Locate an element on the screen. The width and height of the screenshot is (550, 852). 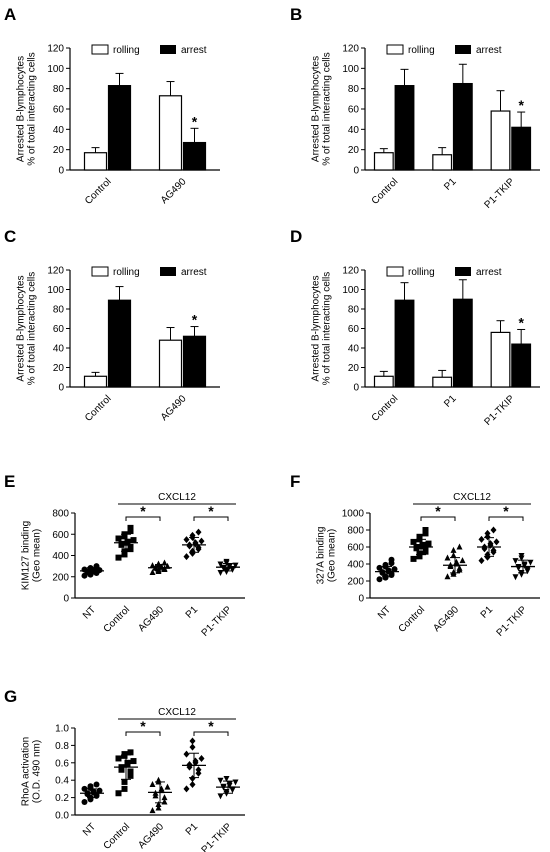
y-axis-label-line: (Geo mean) is located at coordinates (37, 555).